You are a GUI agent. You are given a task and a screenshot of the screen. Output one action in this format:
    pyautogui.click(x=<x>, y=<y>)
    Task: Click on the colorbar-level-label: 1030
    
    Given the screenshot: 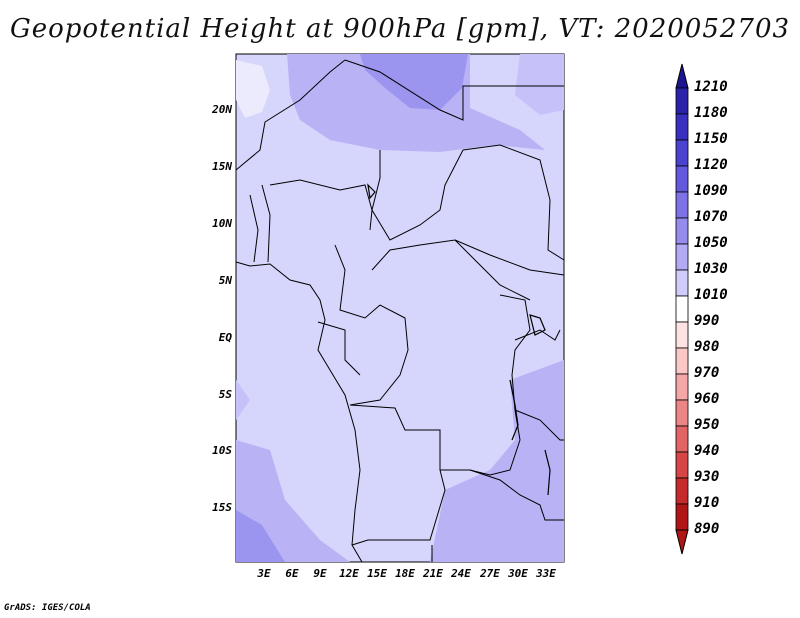 What is the action you would take?
    pyautogui.click(x=711, y=269)
    